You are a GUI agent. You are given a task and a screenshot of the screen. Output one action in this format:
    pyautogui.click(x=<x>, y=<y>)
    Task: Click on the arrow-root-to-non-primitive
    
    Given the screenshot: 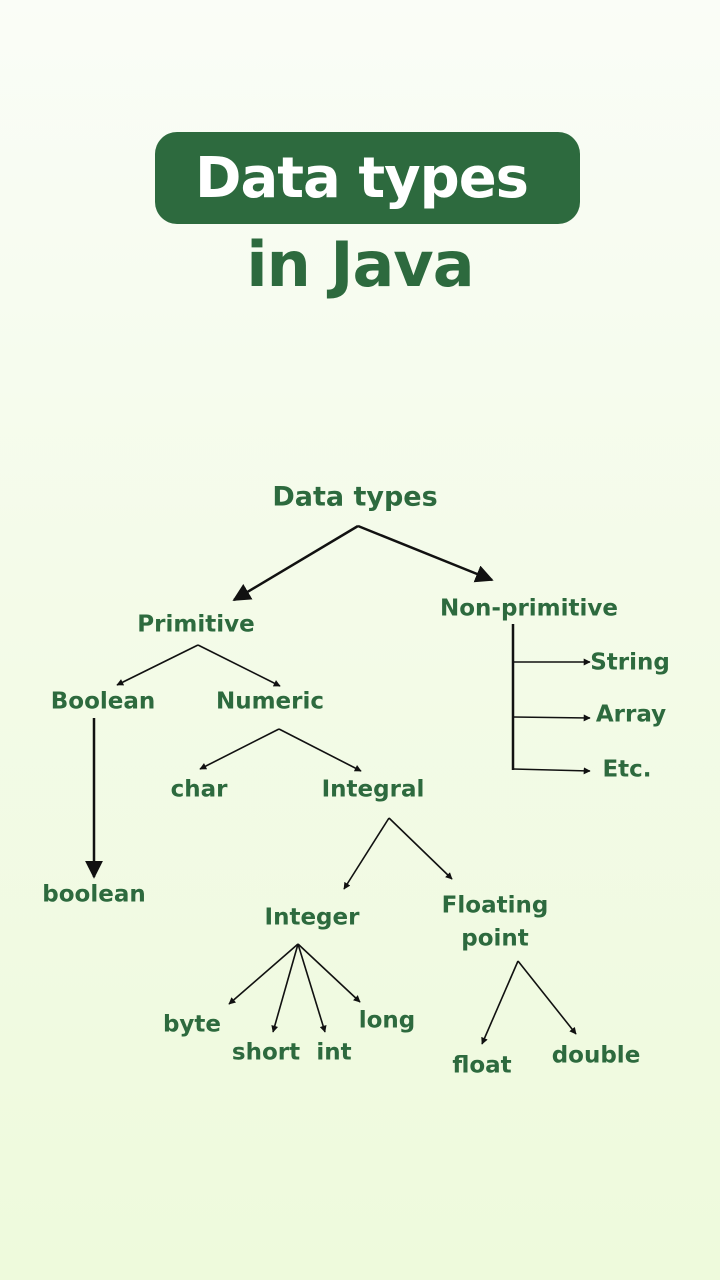 What is the action you would take?
    pyautogui.click(x=425, y=553)
    